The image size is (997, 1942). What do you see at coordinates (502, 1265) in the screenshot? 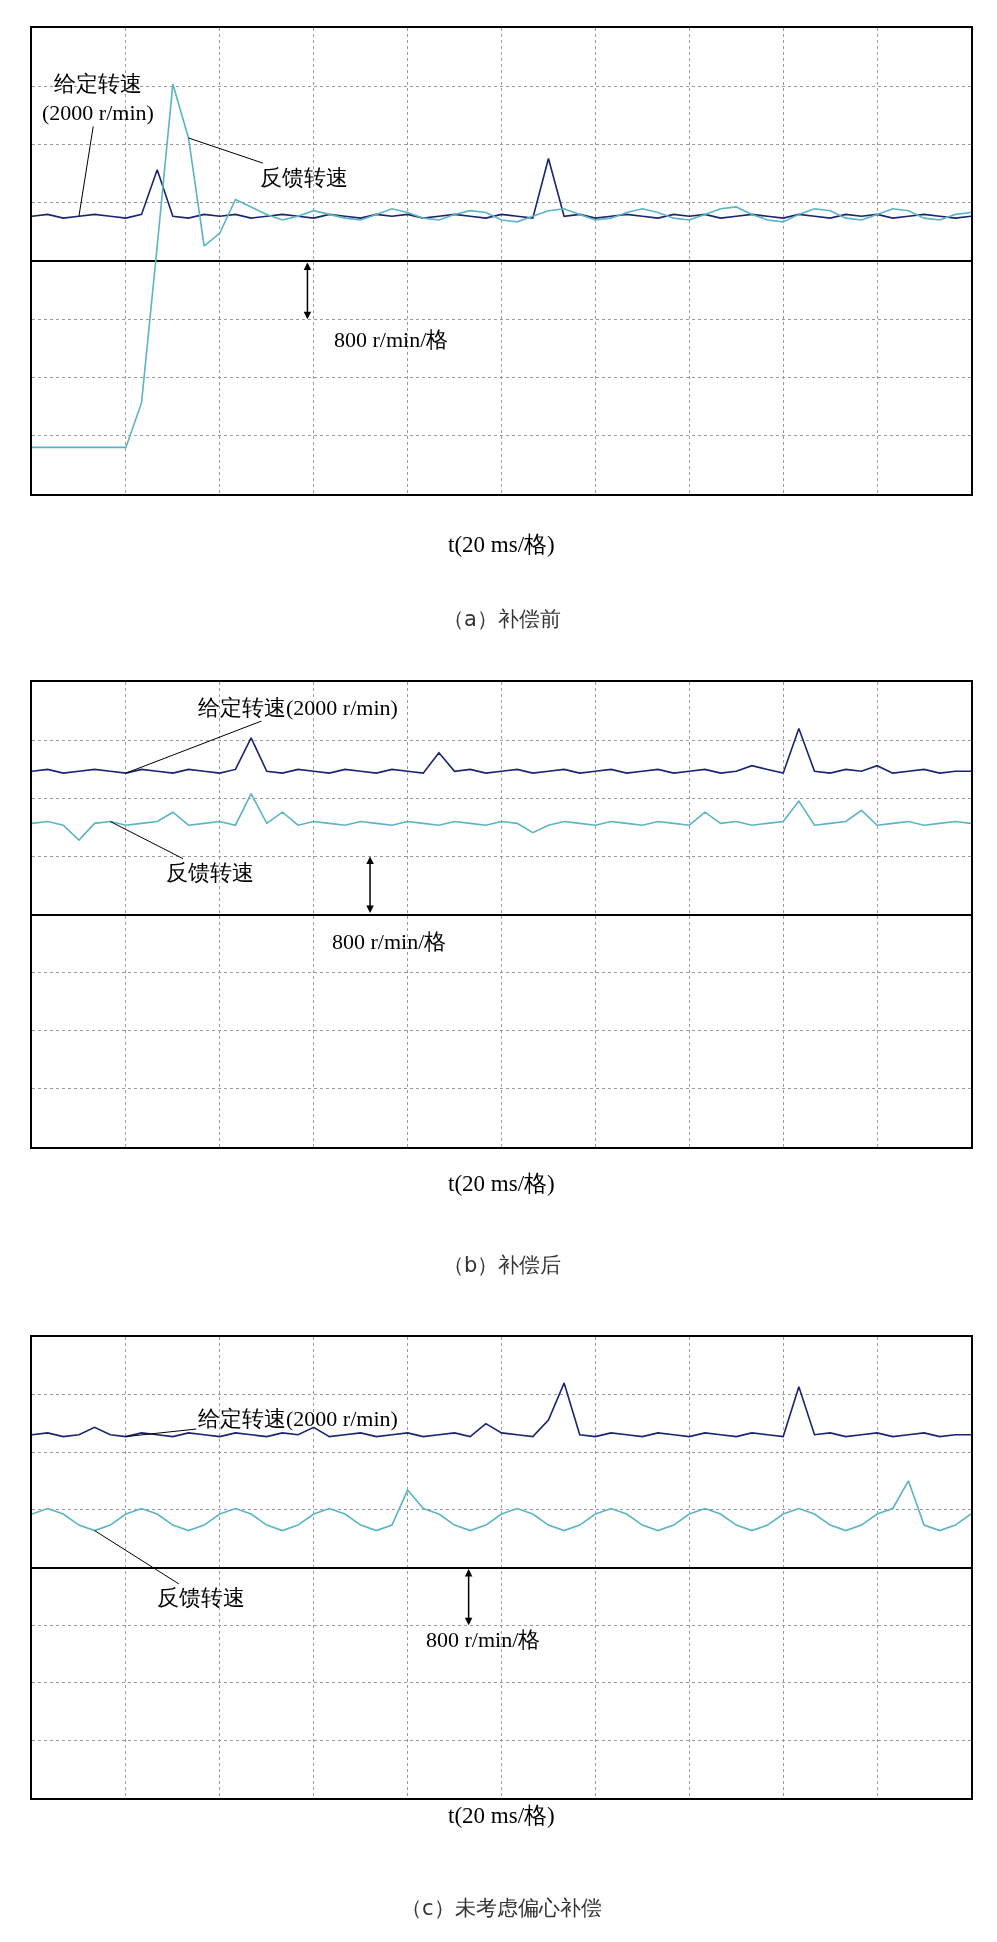
I see `text: （b）补偿后` at bounding box center [502, 1265].